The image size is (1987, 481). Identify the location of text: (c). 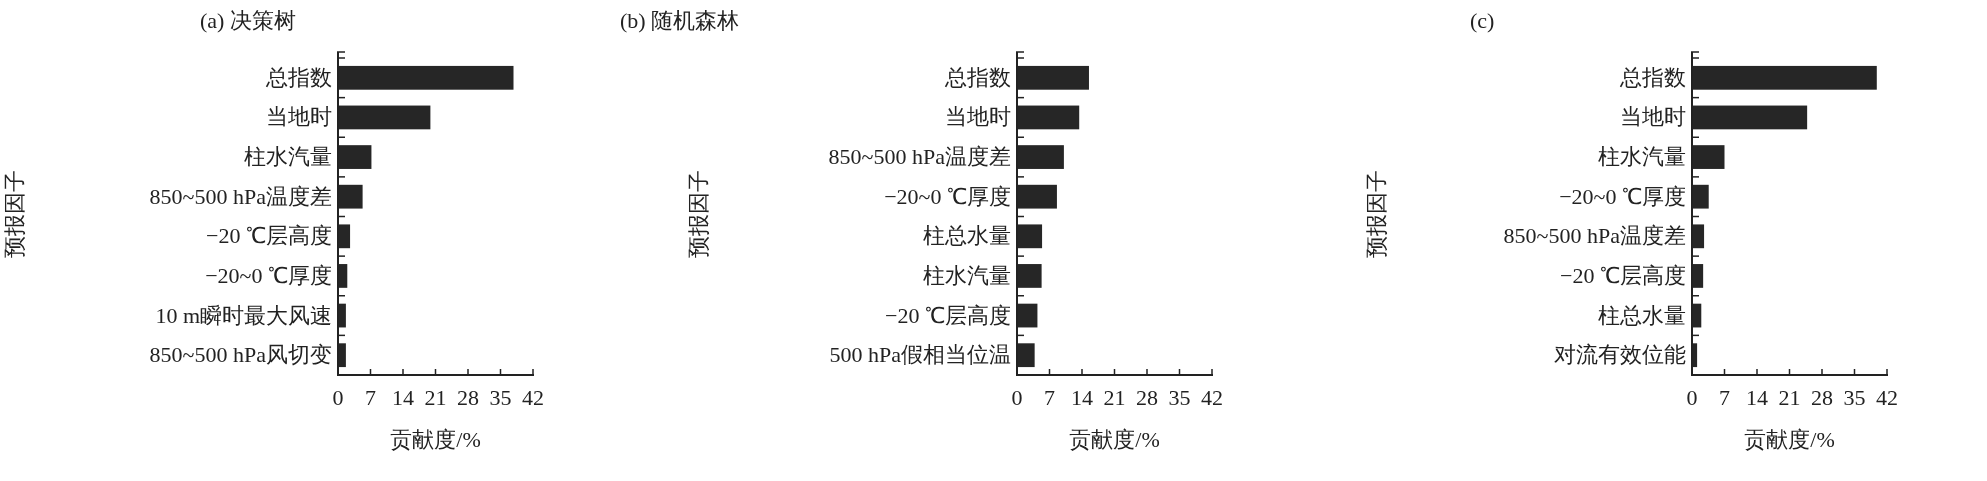
(1482, 20).